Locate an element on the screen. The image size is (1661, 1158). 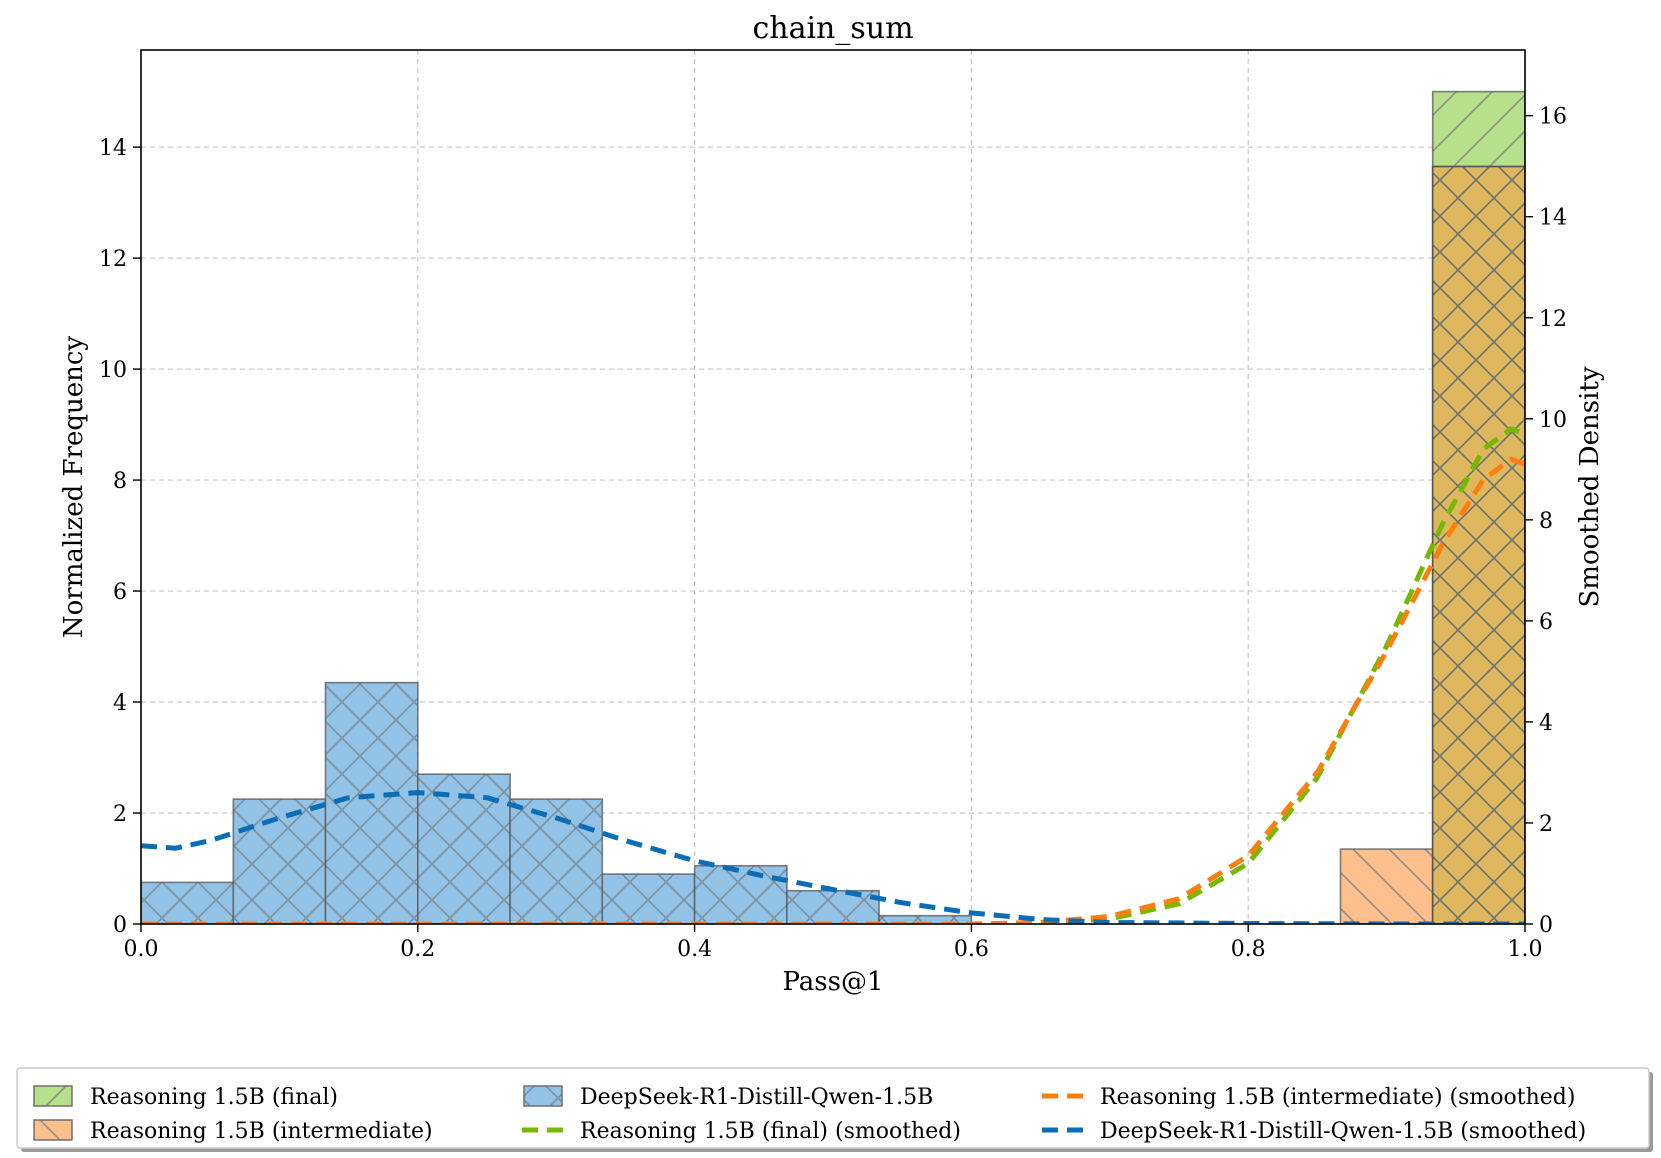
y-tick-label: 8 is located at coordinates (120, 481).